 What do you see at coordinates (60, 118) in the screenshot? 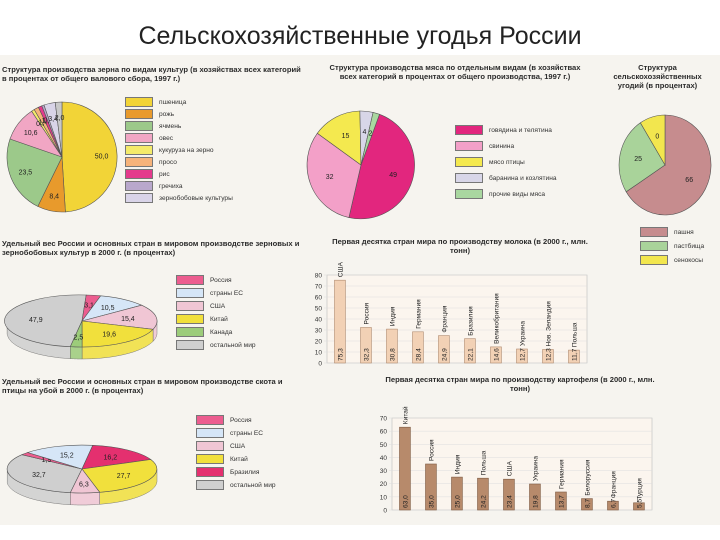
I see `pie-value-label: 2,0` at bounding box center [60, 118].